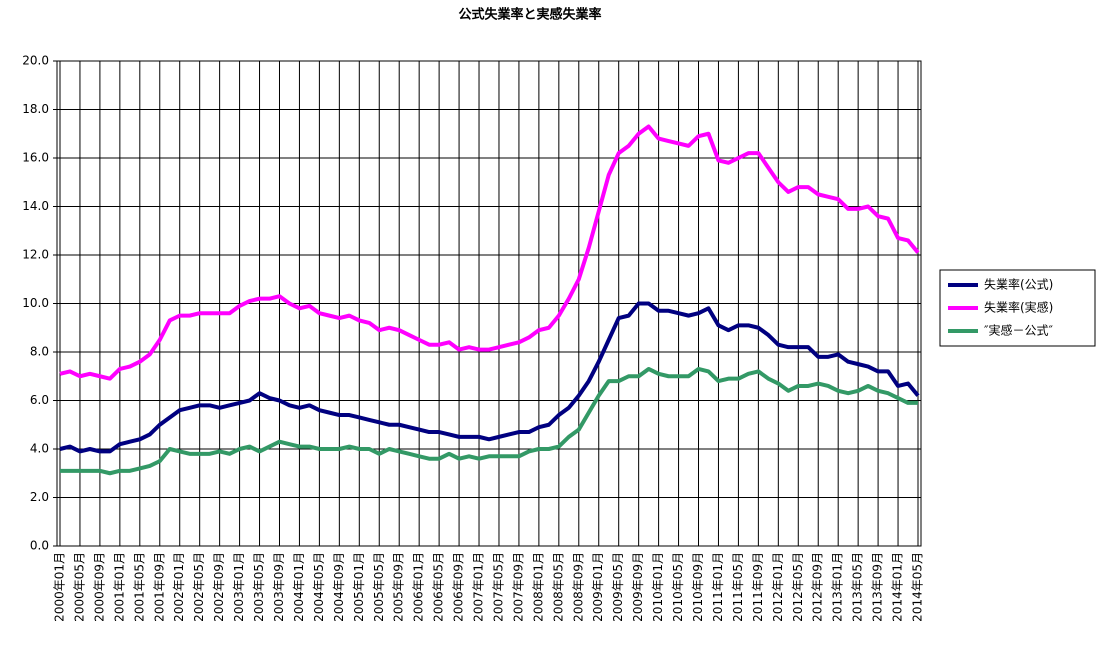 This screenshot has width=1101, height=647. What do you see at coordinates (459, 587) in the screenshot?
I see `x-tick-label: 2006年09月` at bounding box center [459, 587].